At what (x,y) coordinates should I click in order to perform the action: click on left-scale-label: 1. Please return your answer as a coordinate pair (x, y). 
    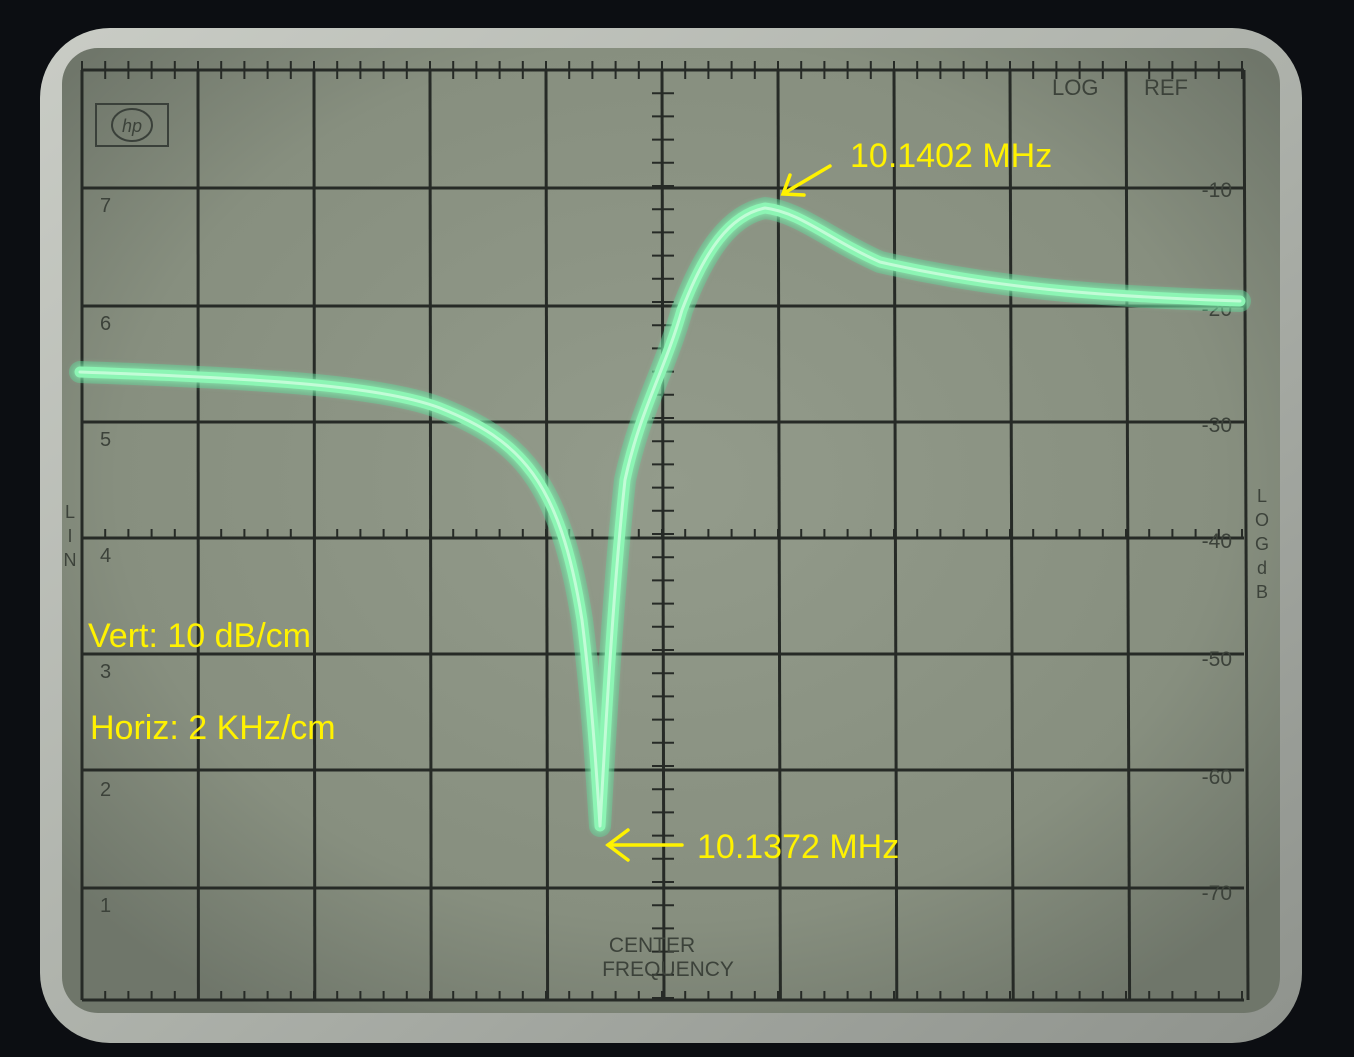
    Looking at the image, I should click on (105, 906).